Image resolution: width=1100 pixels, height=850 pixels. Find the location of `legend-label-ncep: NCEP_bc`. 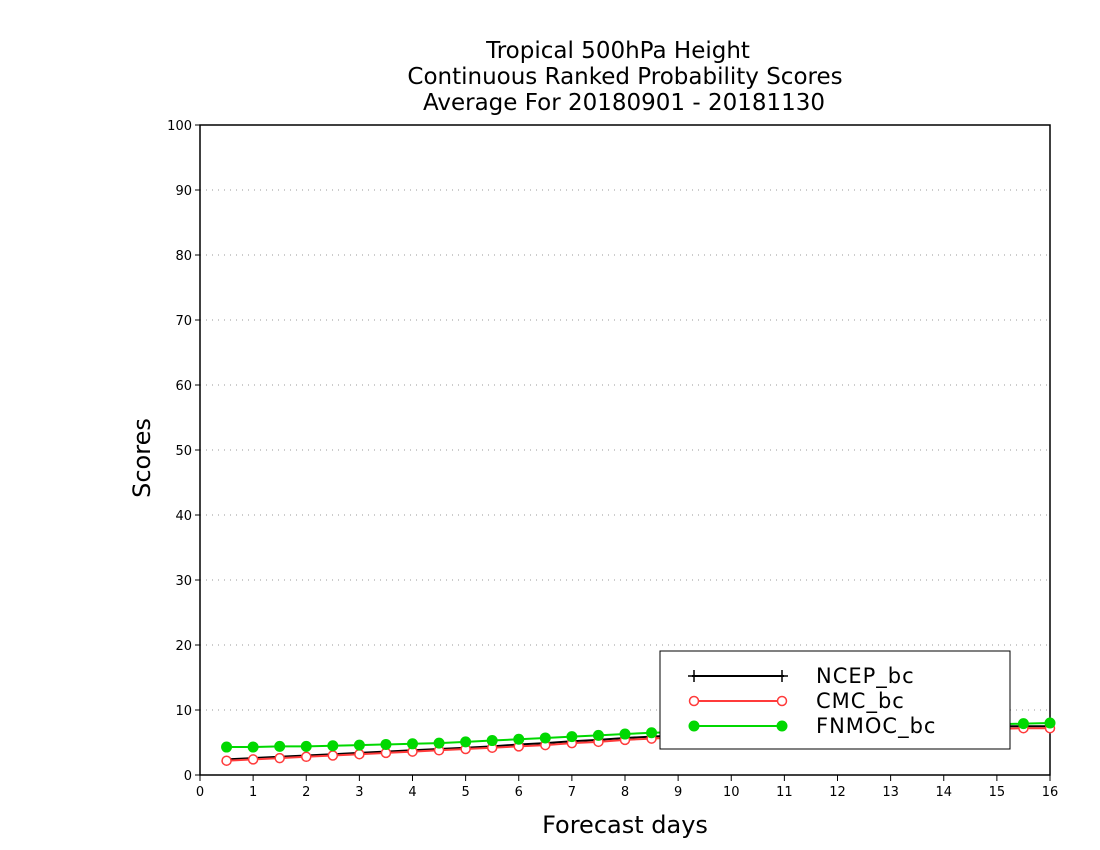

legend-label-ncep: NCEP_bc is located at coordinates (865, 676).